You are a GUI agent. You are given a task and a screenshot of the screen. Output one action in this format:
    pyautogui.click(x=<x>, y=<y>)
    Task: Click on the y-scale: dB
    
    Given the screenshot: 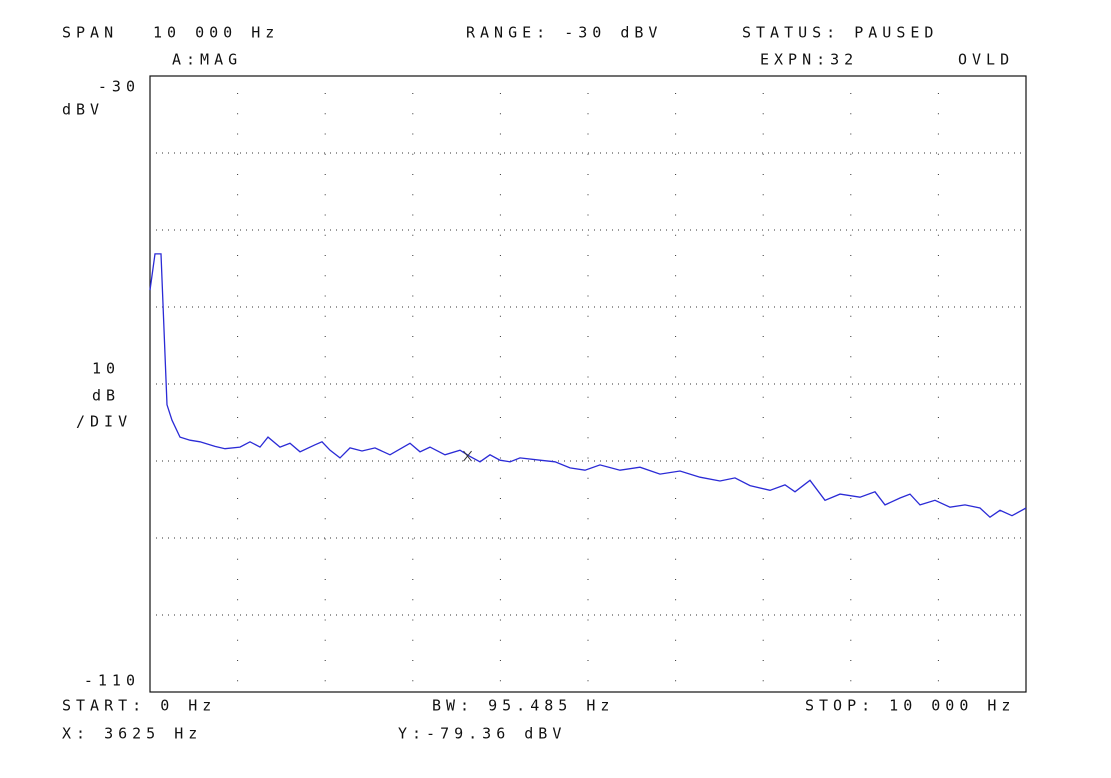 What is the action you would take?
    pyautogui.click(x=106, y=396)
    